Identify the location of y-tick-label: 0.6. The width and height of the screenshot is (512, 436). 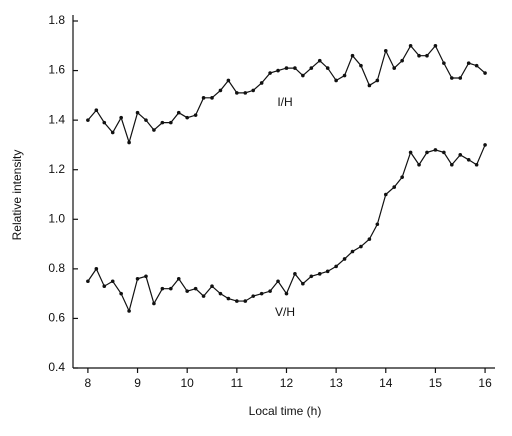
(56, 318).